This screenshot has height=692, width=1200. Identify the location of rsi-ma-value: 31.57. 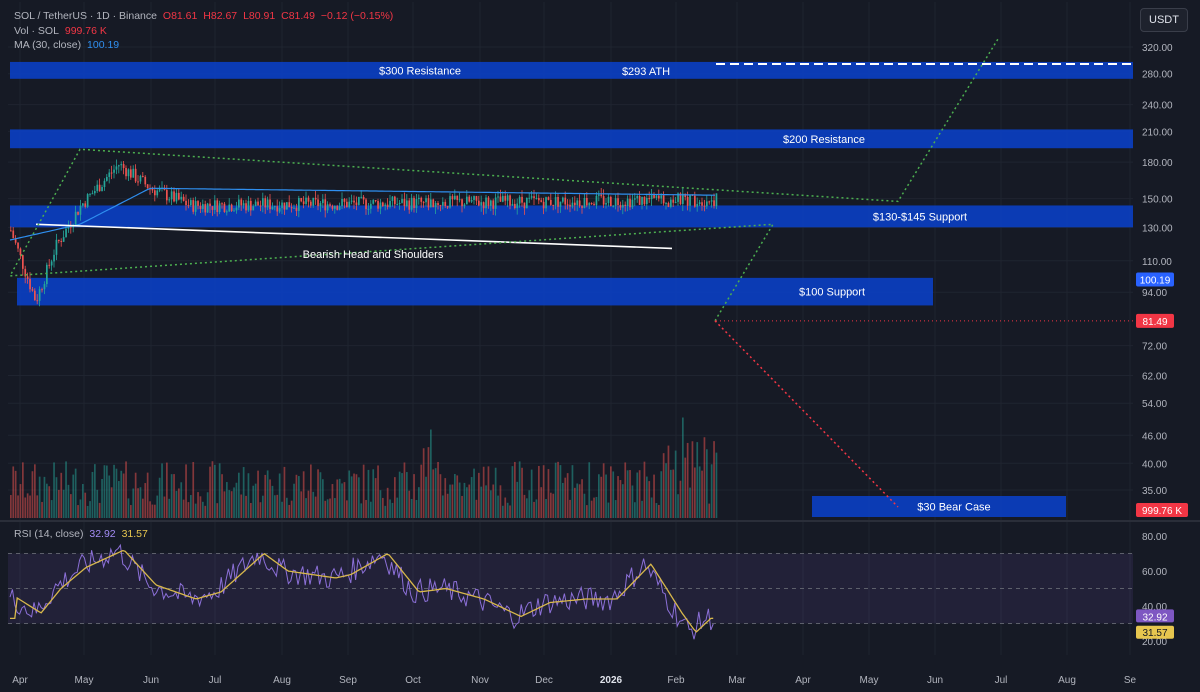
(134, 534).